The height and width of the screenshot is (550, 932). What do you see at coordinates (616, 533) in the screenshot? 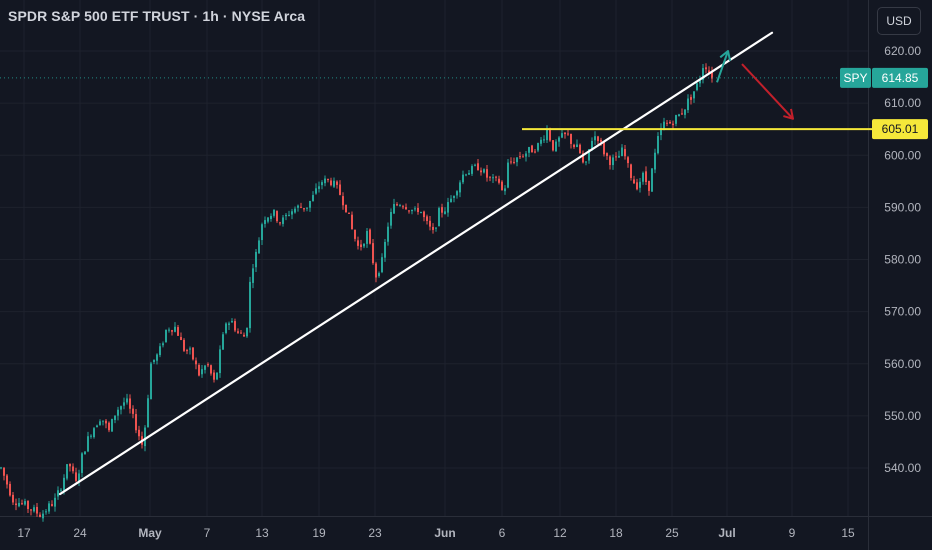
I see `x-tick-label: 18` at bounding box center [616, 533].